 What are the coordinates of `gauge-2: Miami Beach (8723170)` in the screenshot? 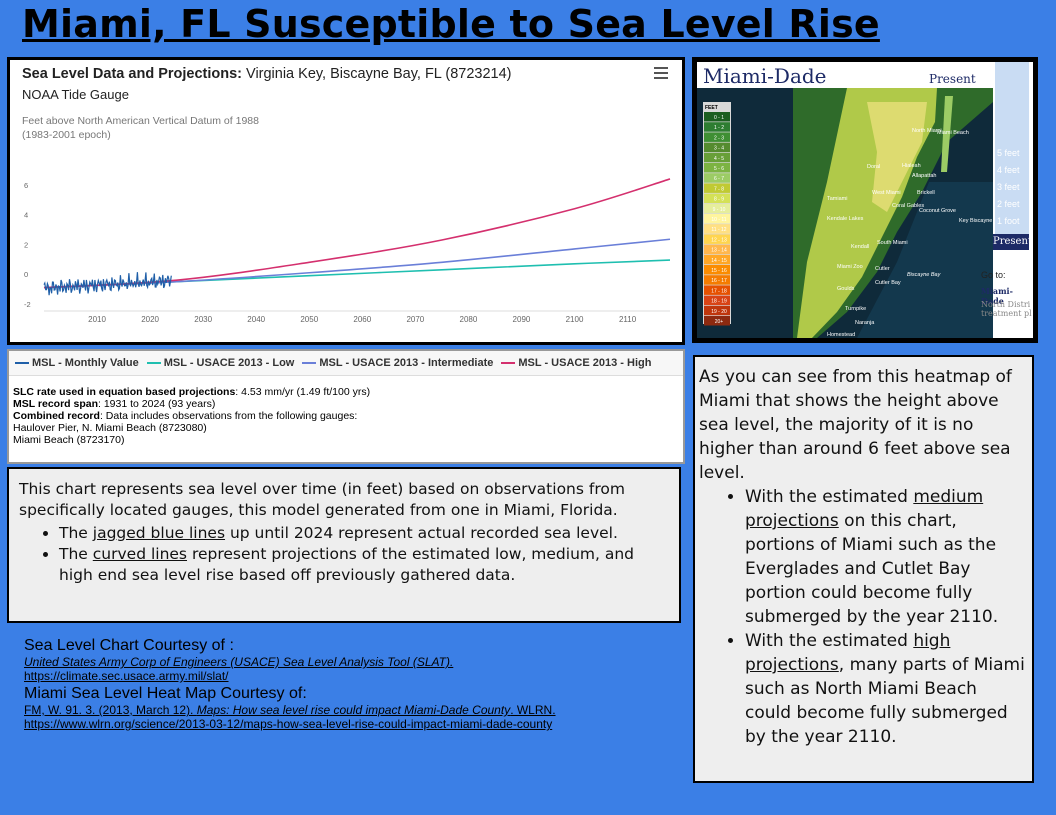 It's located at (69, 440).